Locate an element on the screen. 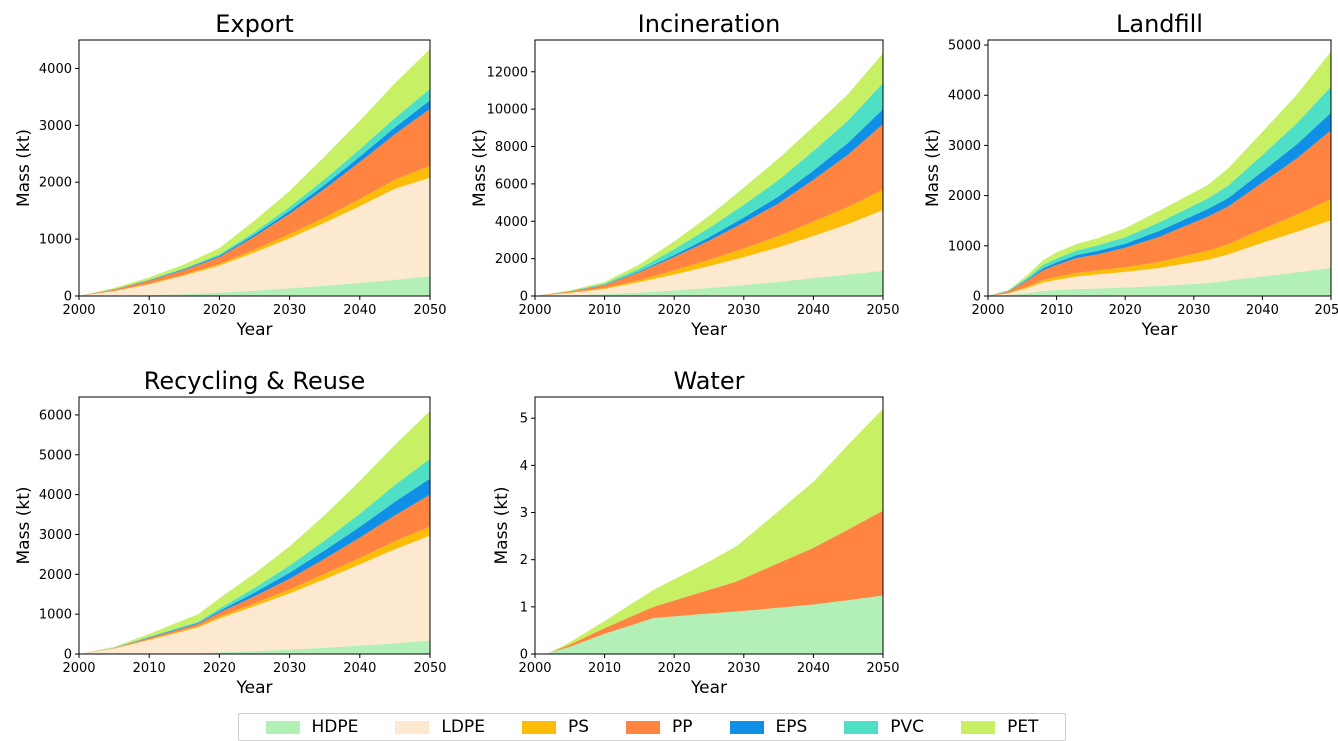 Image resolution: width=1338 pixels, height=741 pixels. y-tick-label: 1 is located at coordinates (524, 607).